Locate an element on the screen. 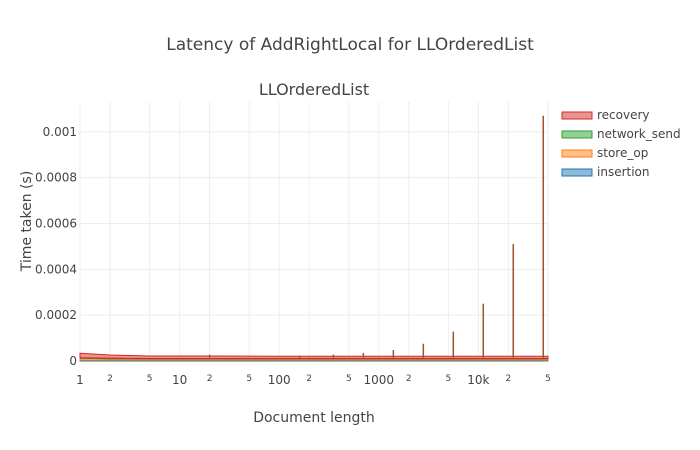 This screenshot has height=450, width=700. legend-label-recovery: recovery is located at coordinates (623, 115).